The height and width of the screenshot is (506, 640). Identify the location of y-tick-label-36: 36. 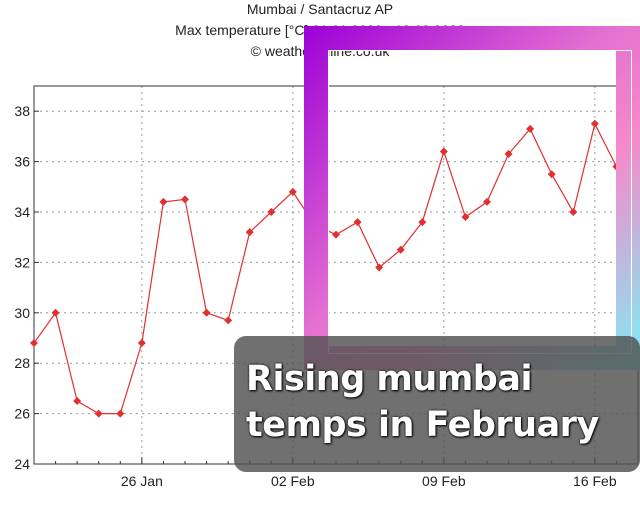
(22, 162).